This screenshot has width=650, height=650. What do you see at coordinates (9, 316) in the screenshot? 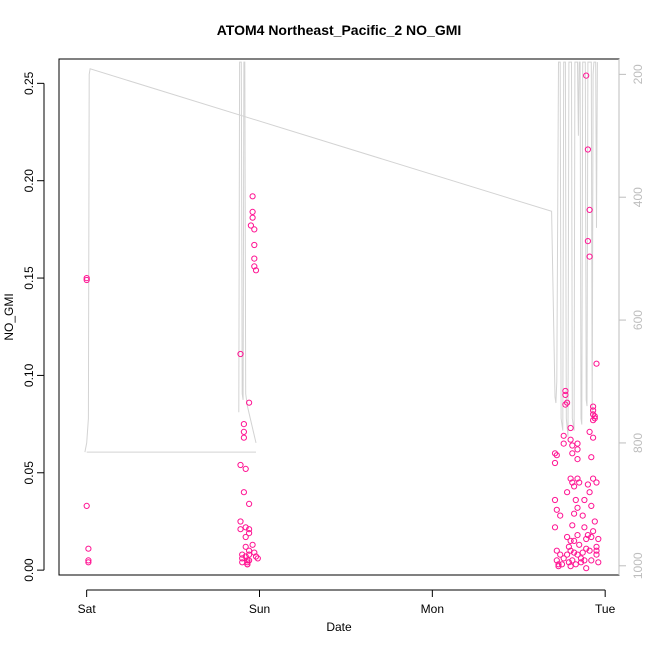
I see `y-axis-title: NO_GMI` at bounding box center [9, 316].